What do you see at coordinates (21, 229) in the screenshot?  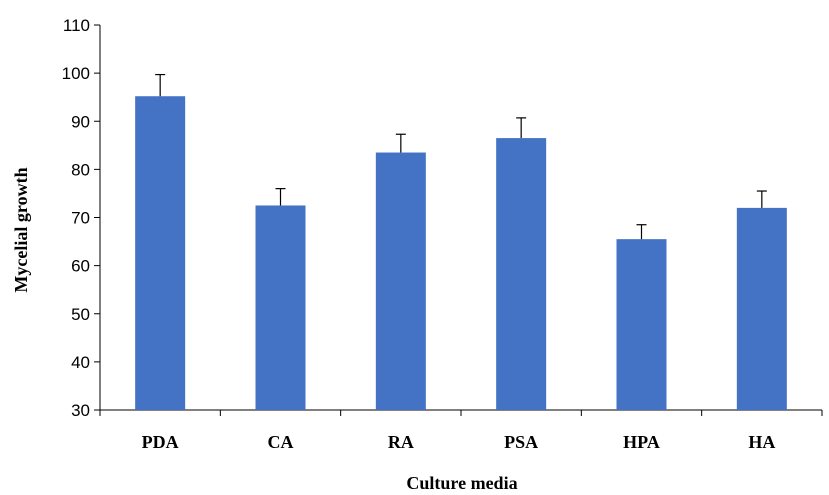 I see `y-axis-title: Mycelial growth` at bounding box center [21, 229].